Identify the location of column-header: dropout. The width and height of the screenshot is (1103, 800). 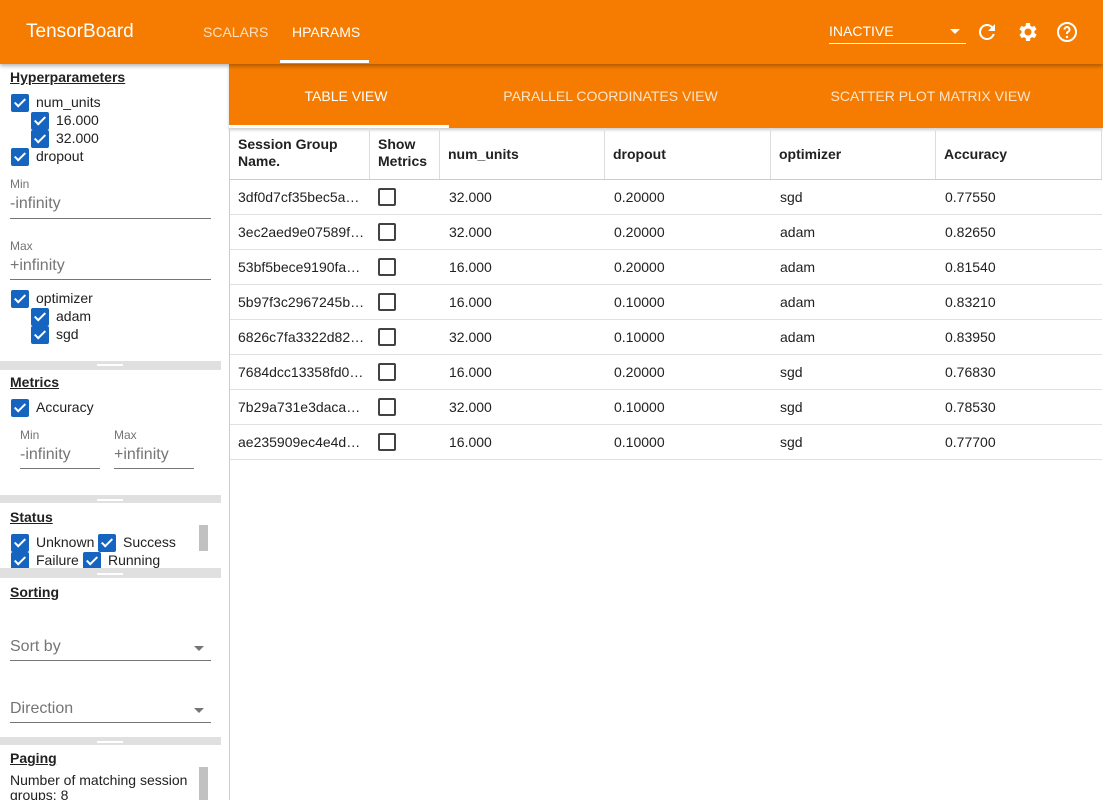
(688, 154).